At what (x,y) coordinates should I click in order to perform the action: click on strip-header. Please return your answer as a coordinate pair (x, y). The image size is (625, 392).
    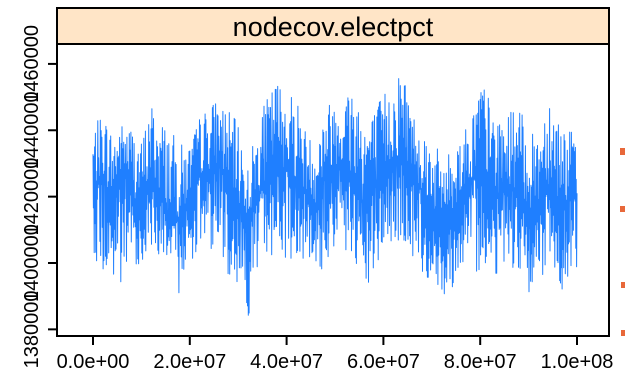
    Looking at the image, I should click on (333, 26).